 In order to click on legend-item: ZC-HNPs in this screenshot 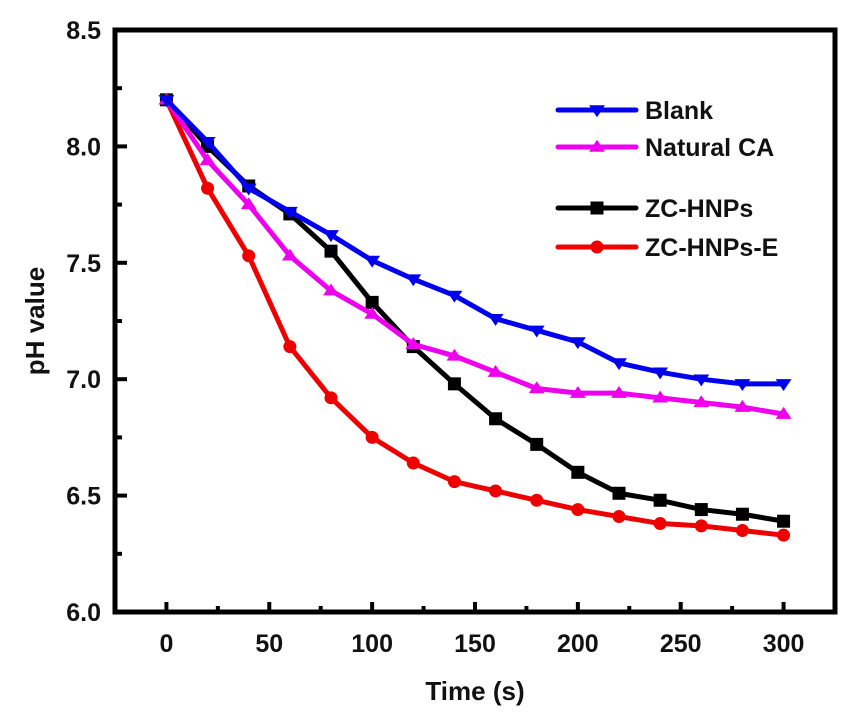, I will do `click(654, 209)`.